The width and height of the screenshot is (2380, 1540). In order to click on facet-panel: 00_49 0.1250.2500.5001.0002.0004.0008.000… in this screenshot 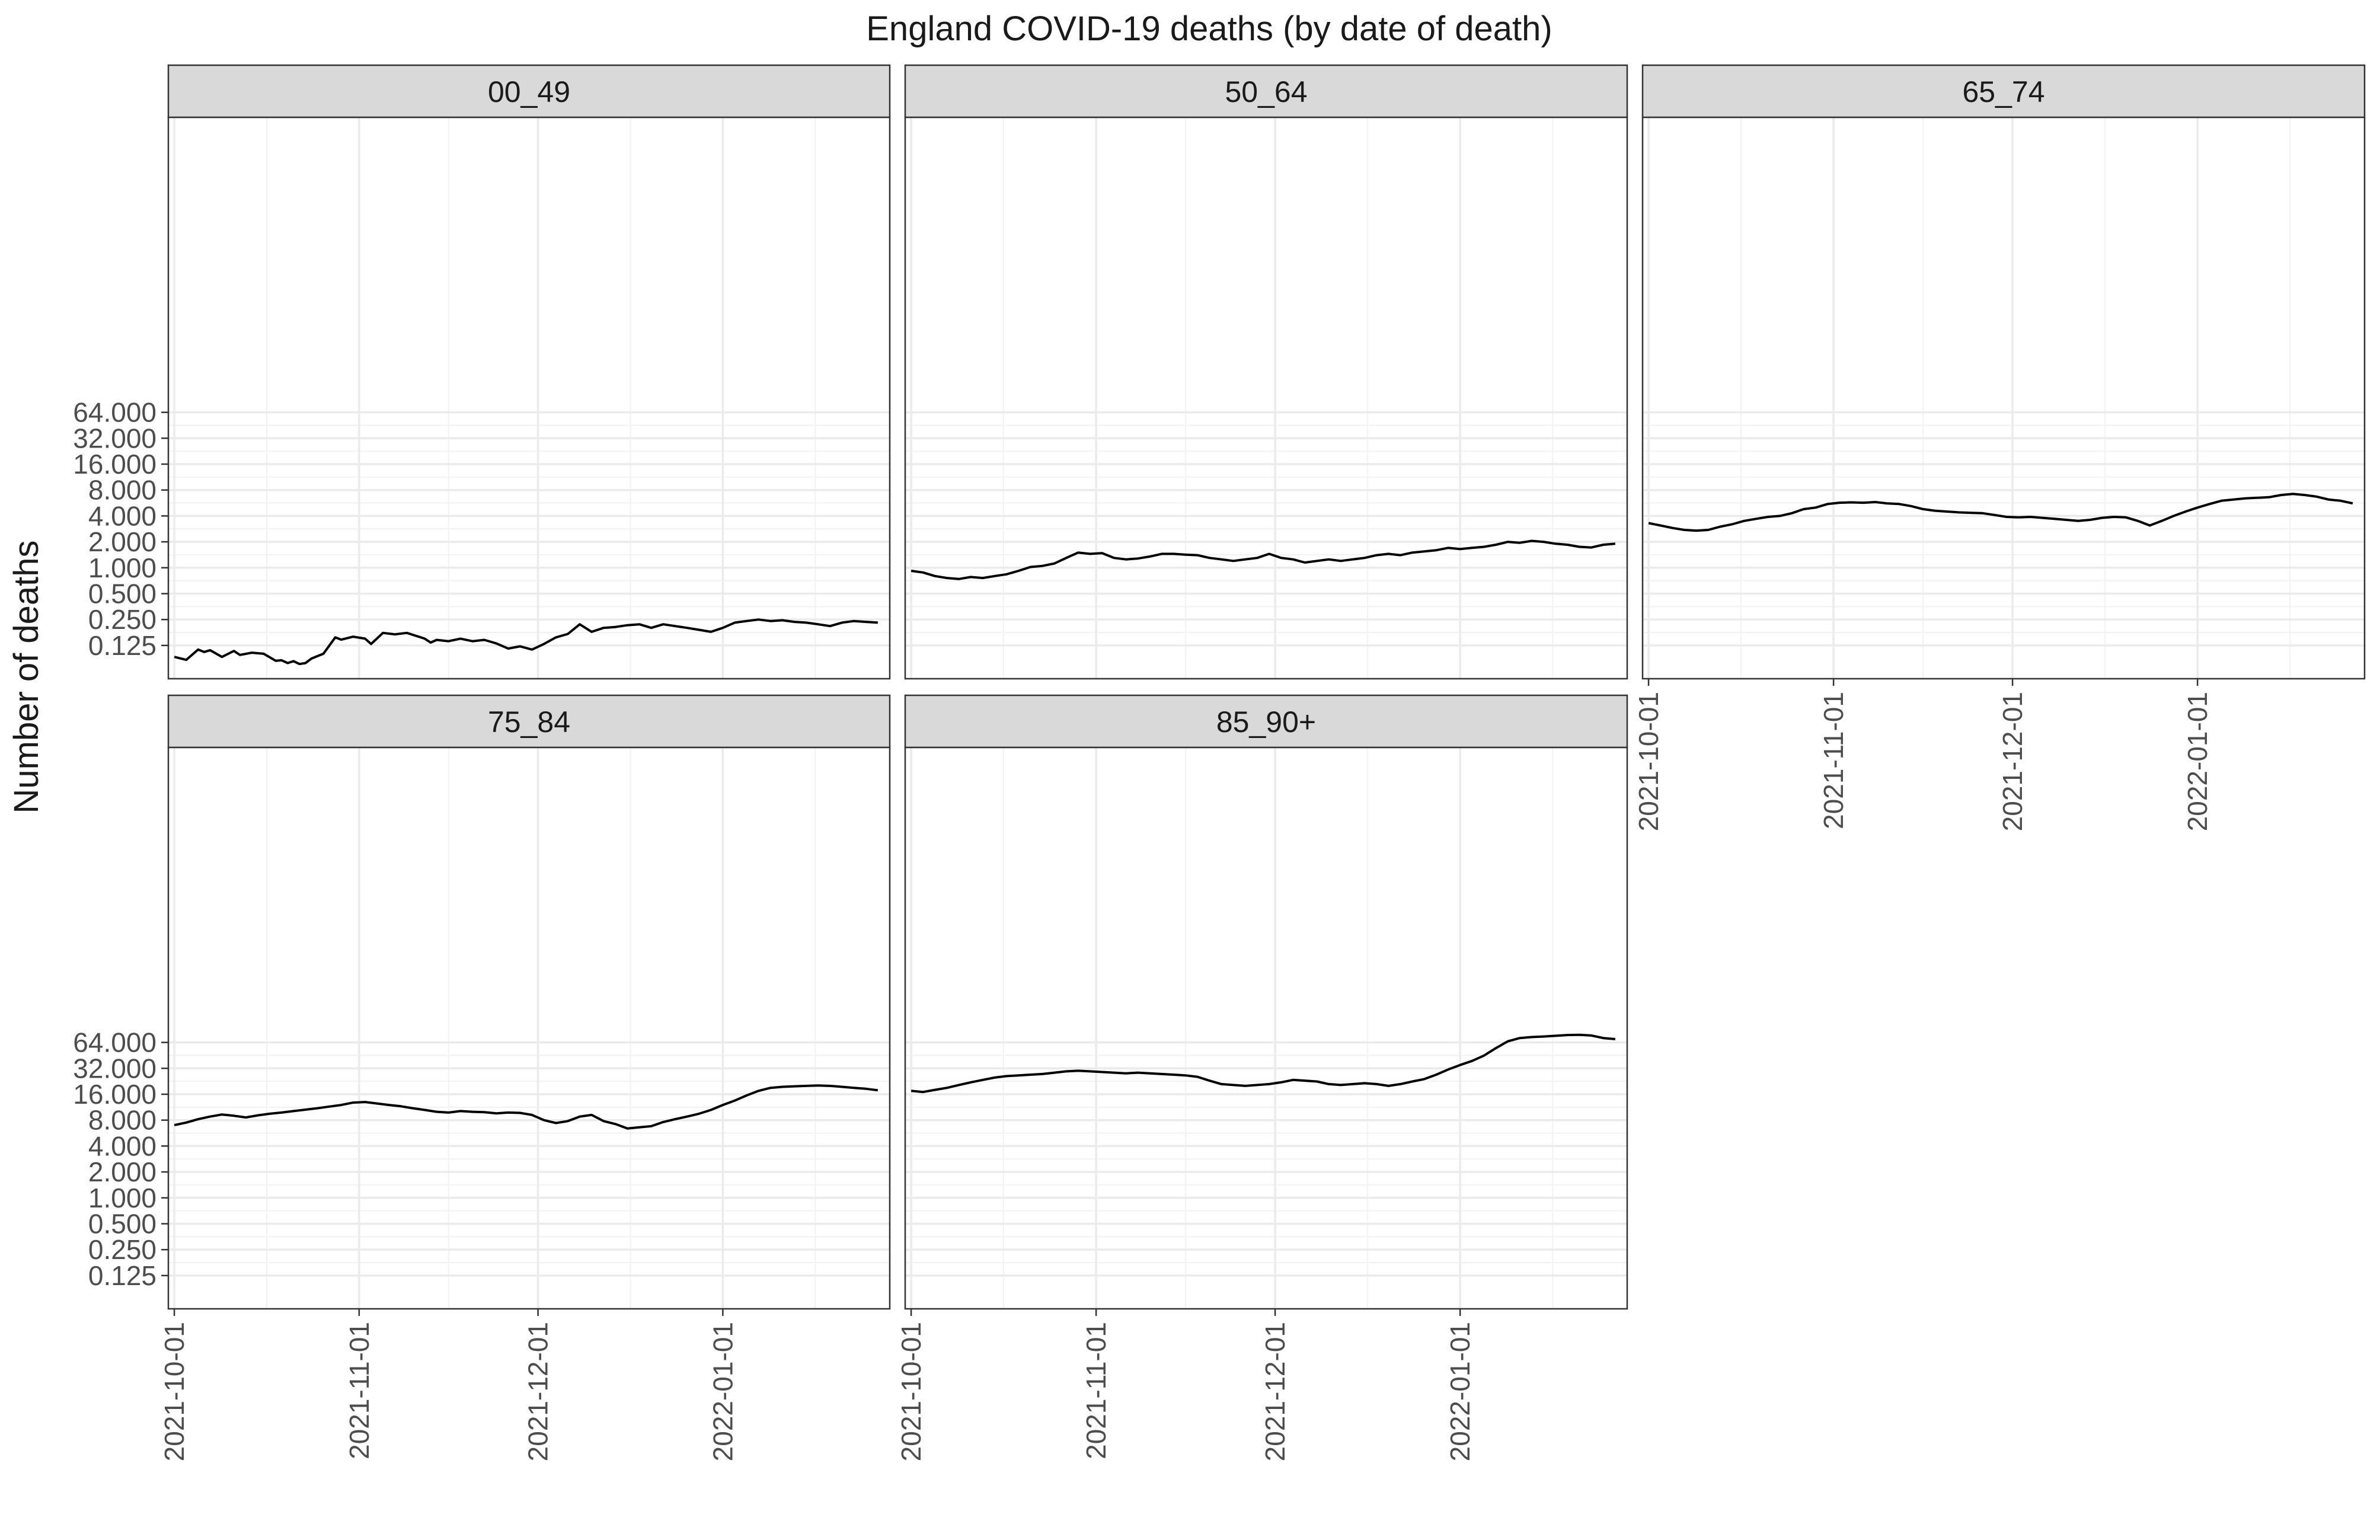, I will do `click(482, 372)`.